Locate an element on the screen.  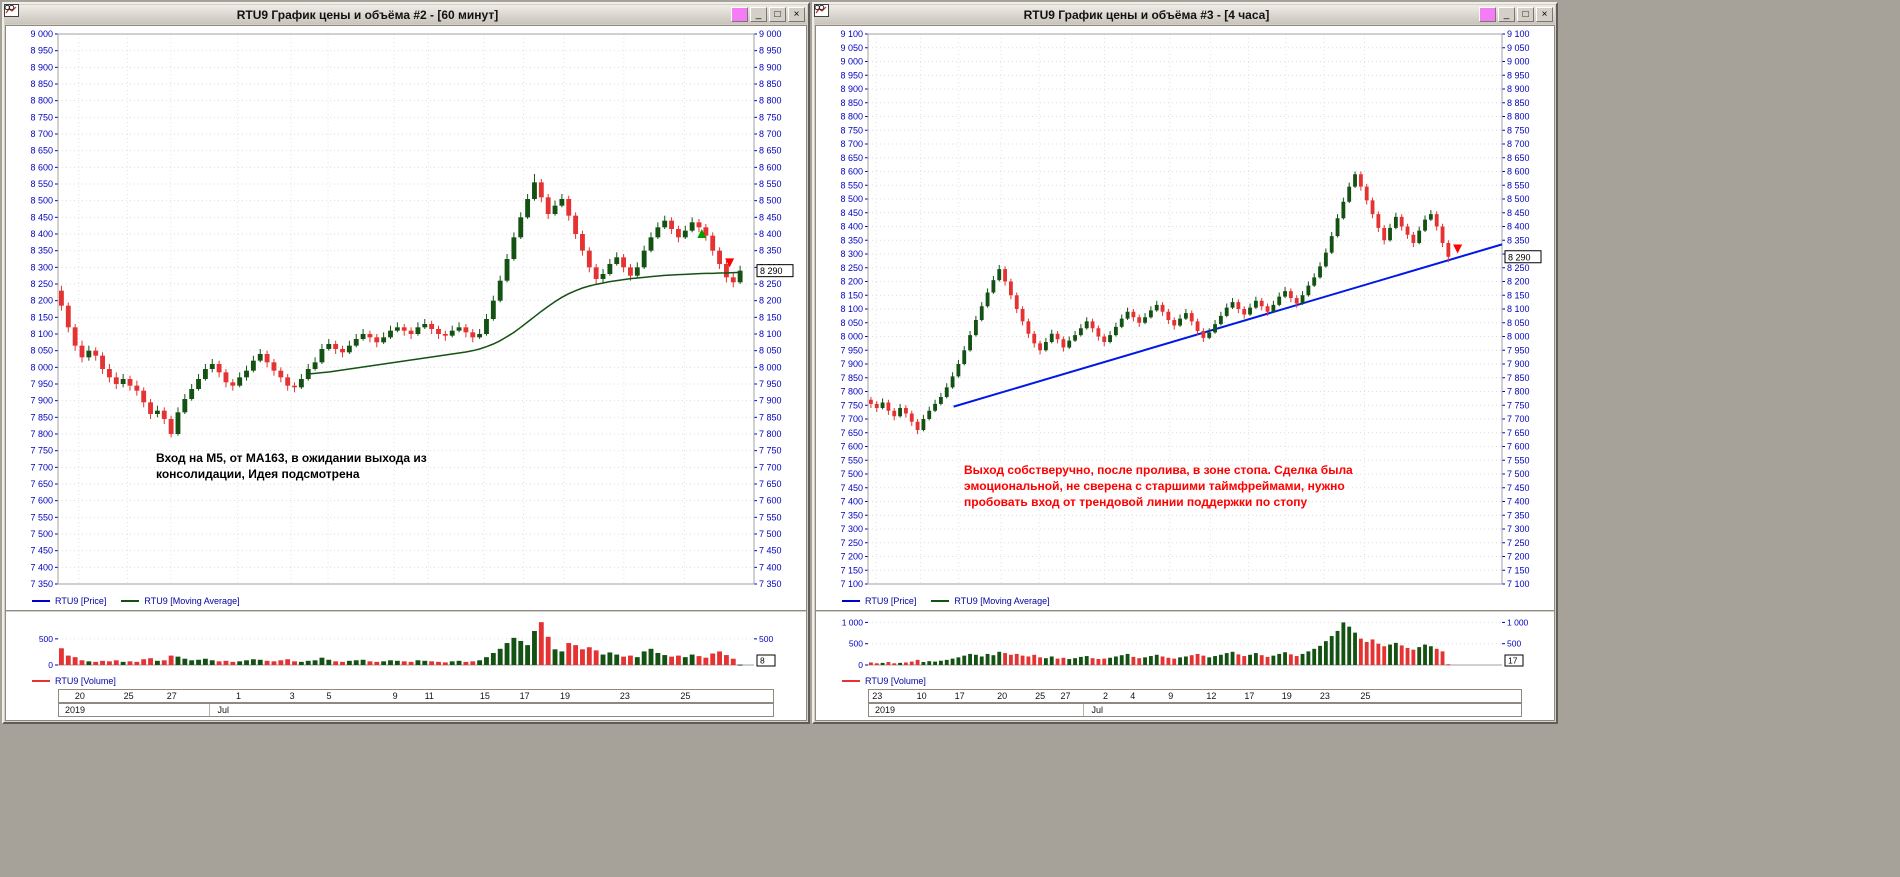
volume-bars is located at coordinates (401, 644).